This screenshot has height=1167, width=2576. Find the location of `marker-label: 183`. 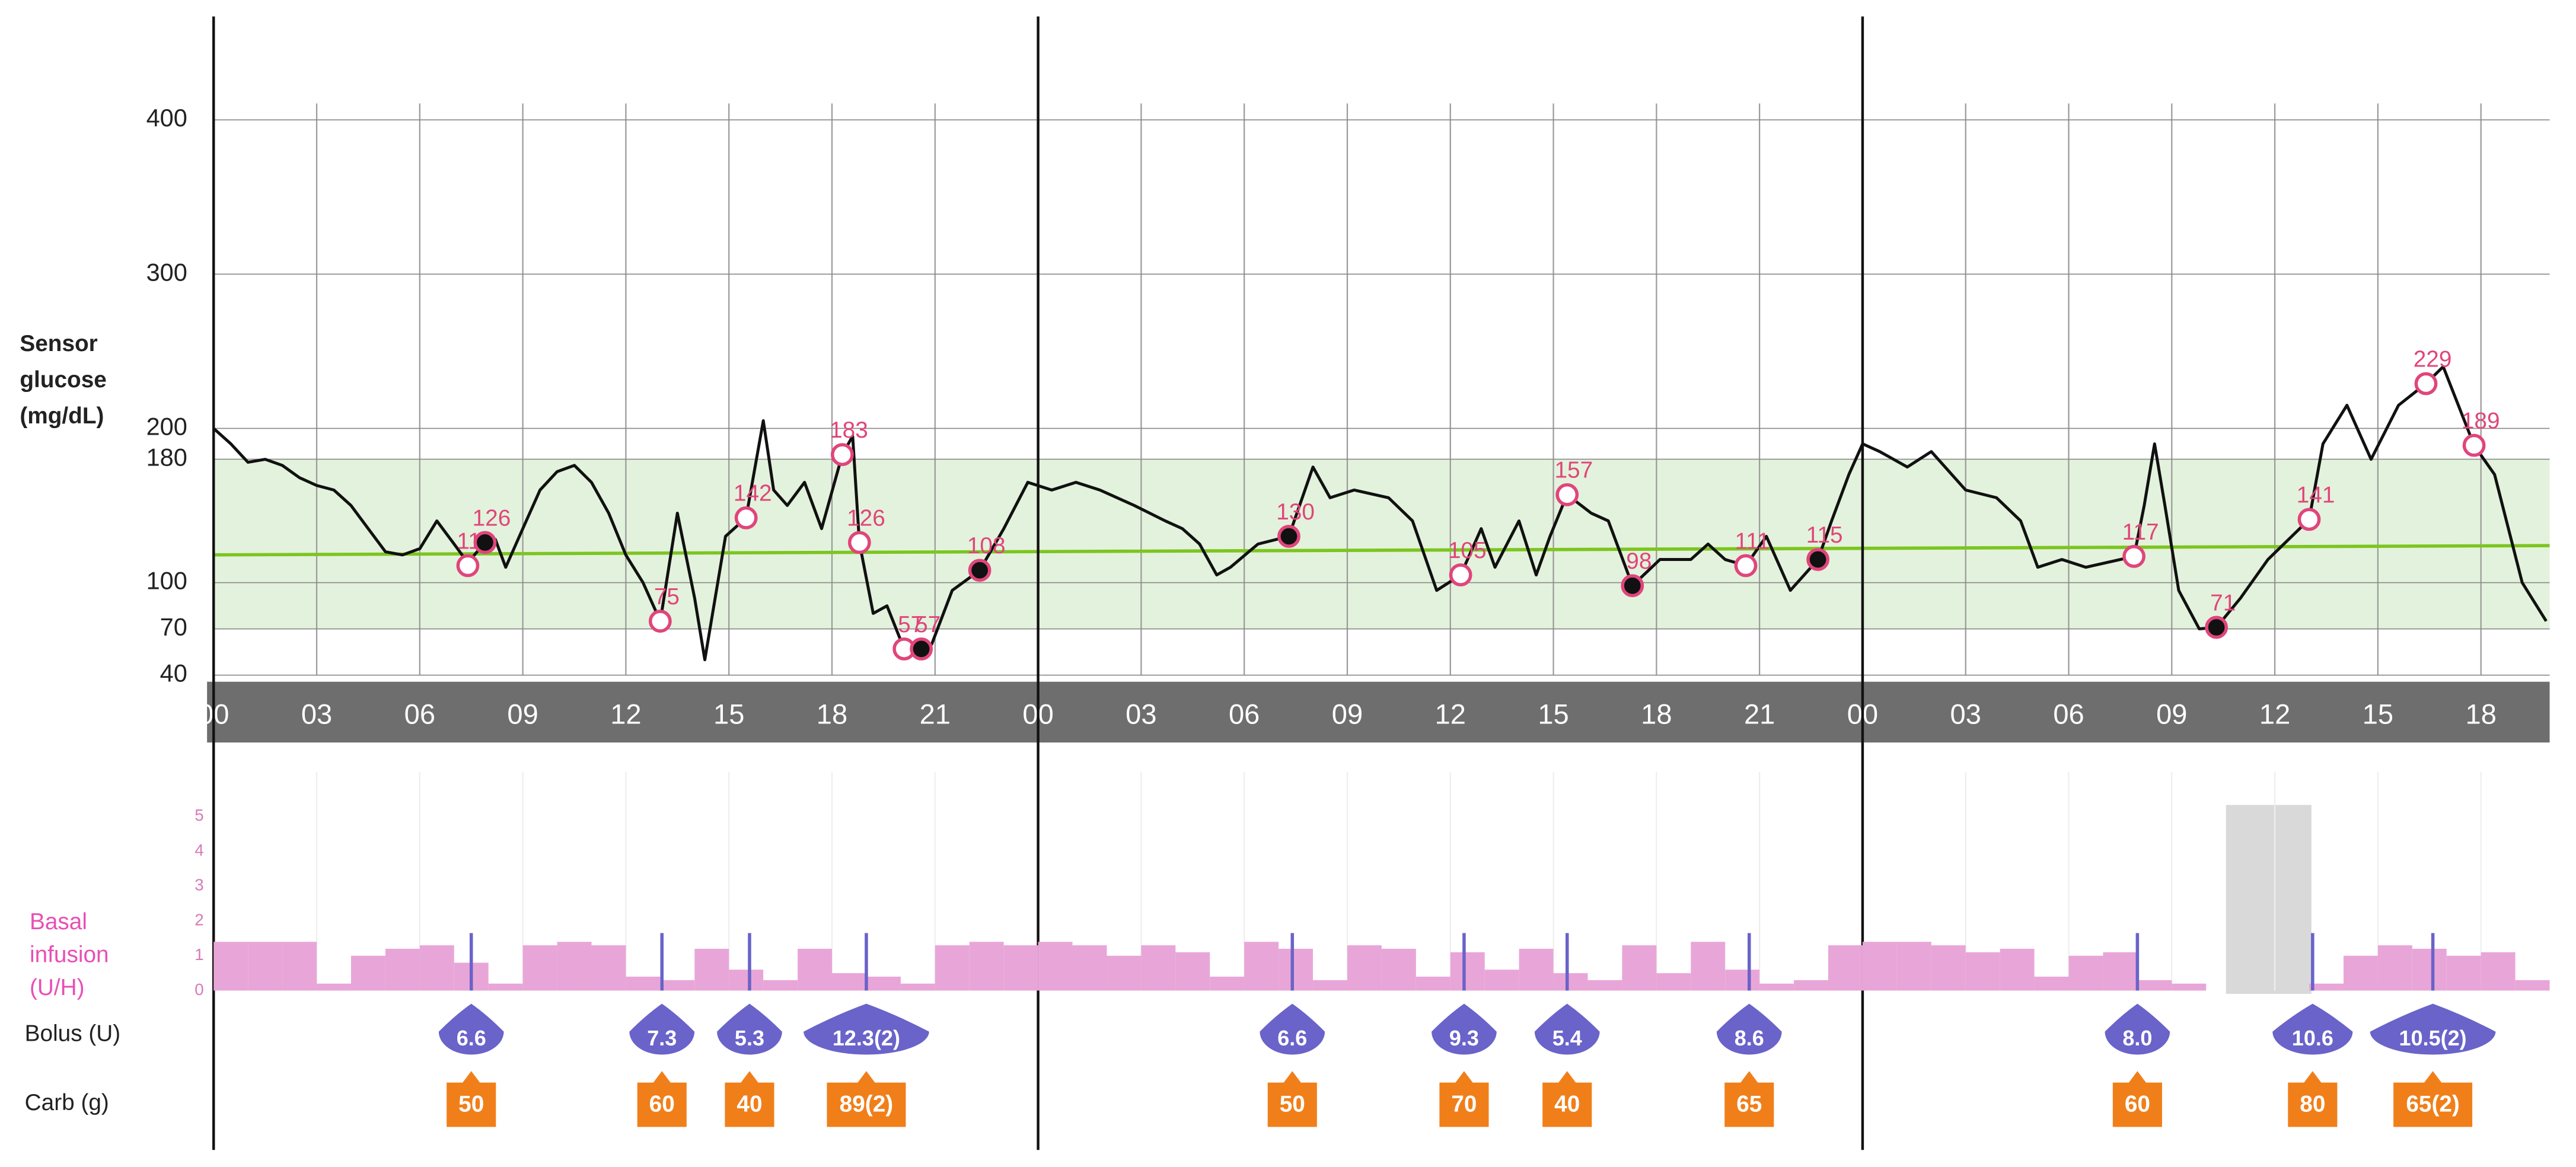

marker-label: 183 is located at coordinates (849, 430).